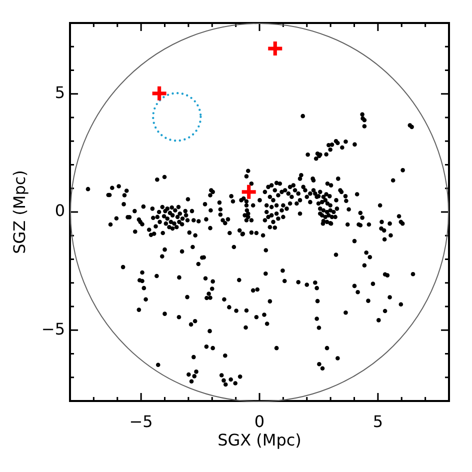 This screenshot has width=472, height=472. What do you see at coordinates (260, 440) in the screenshot?
I see `x-axis-title: SGX (Mpc)` at bounding box center [260, 440].